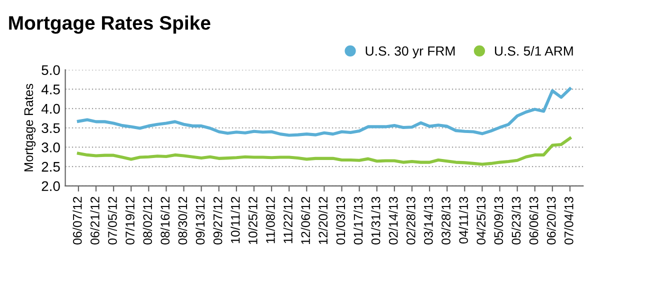 The width and height of the screenshot is (653, 296). I want to click on x-tick-label: 01/17/13, so click(358, 220).